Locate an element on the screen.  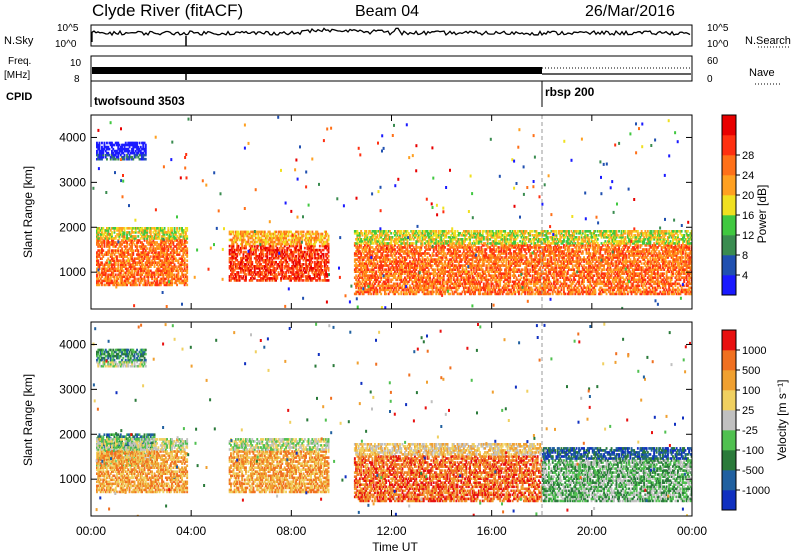
nsearch-tick-low: 10^0 is located at coordinates (718, 44).